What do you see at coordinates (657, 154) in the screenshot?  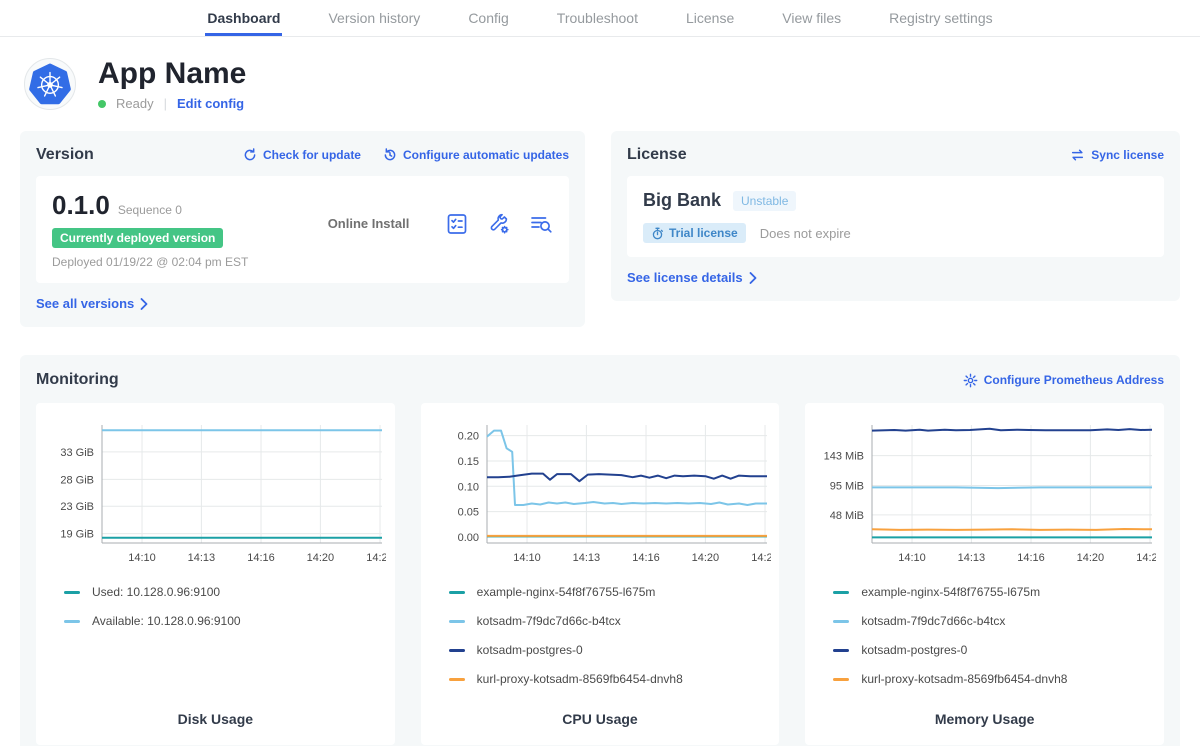 I see `license-card-title: License` at bounding box center [657, 154].